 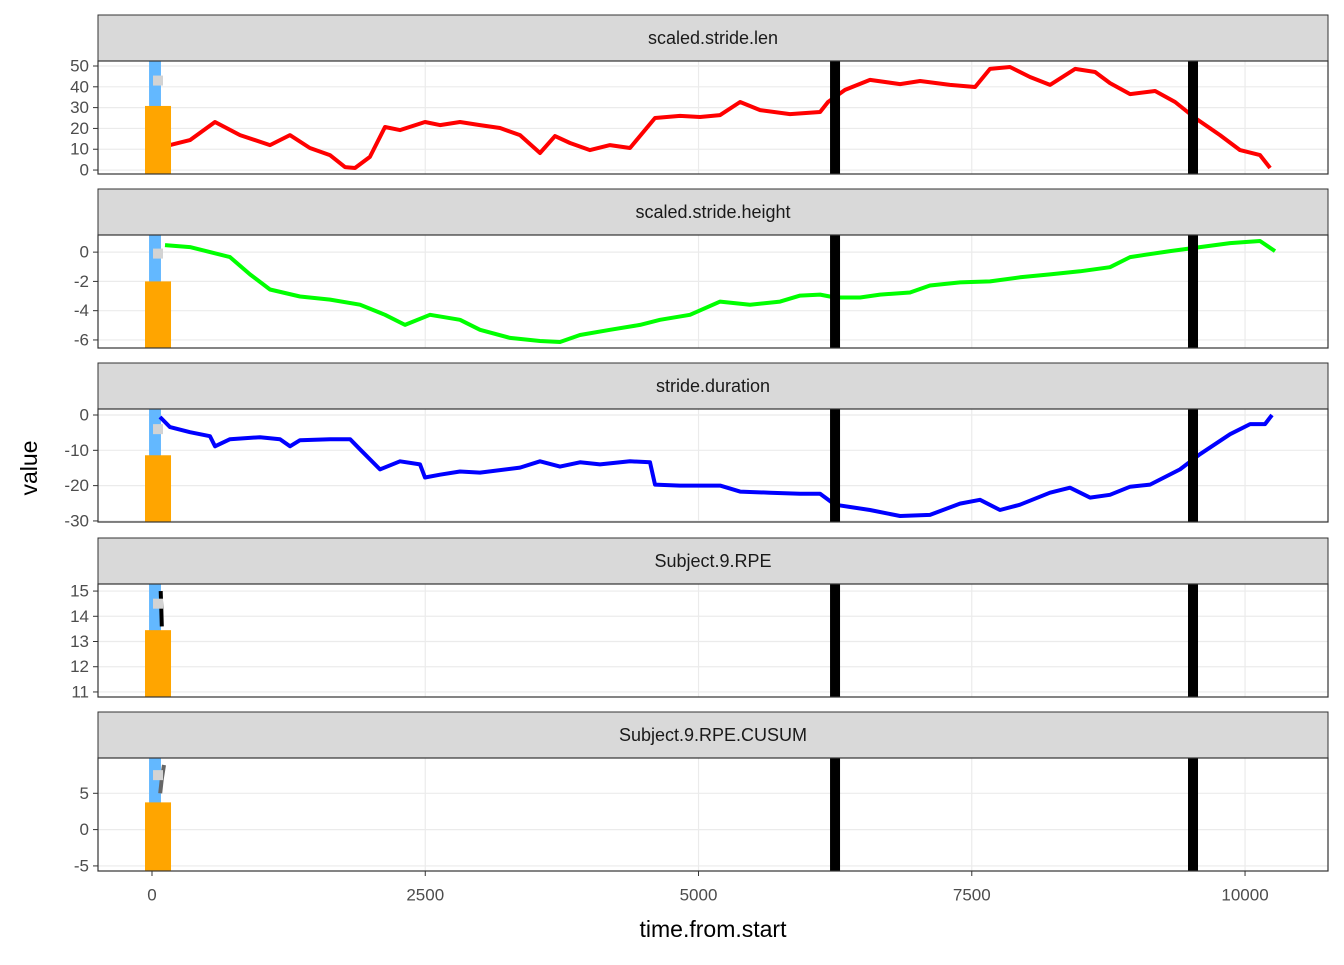 What do you see at coordinates (79, 666) in the screenshot?
I see `y-tick-label: 12` at bounding box center [79, 666].